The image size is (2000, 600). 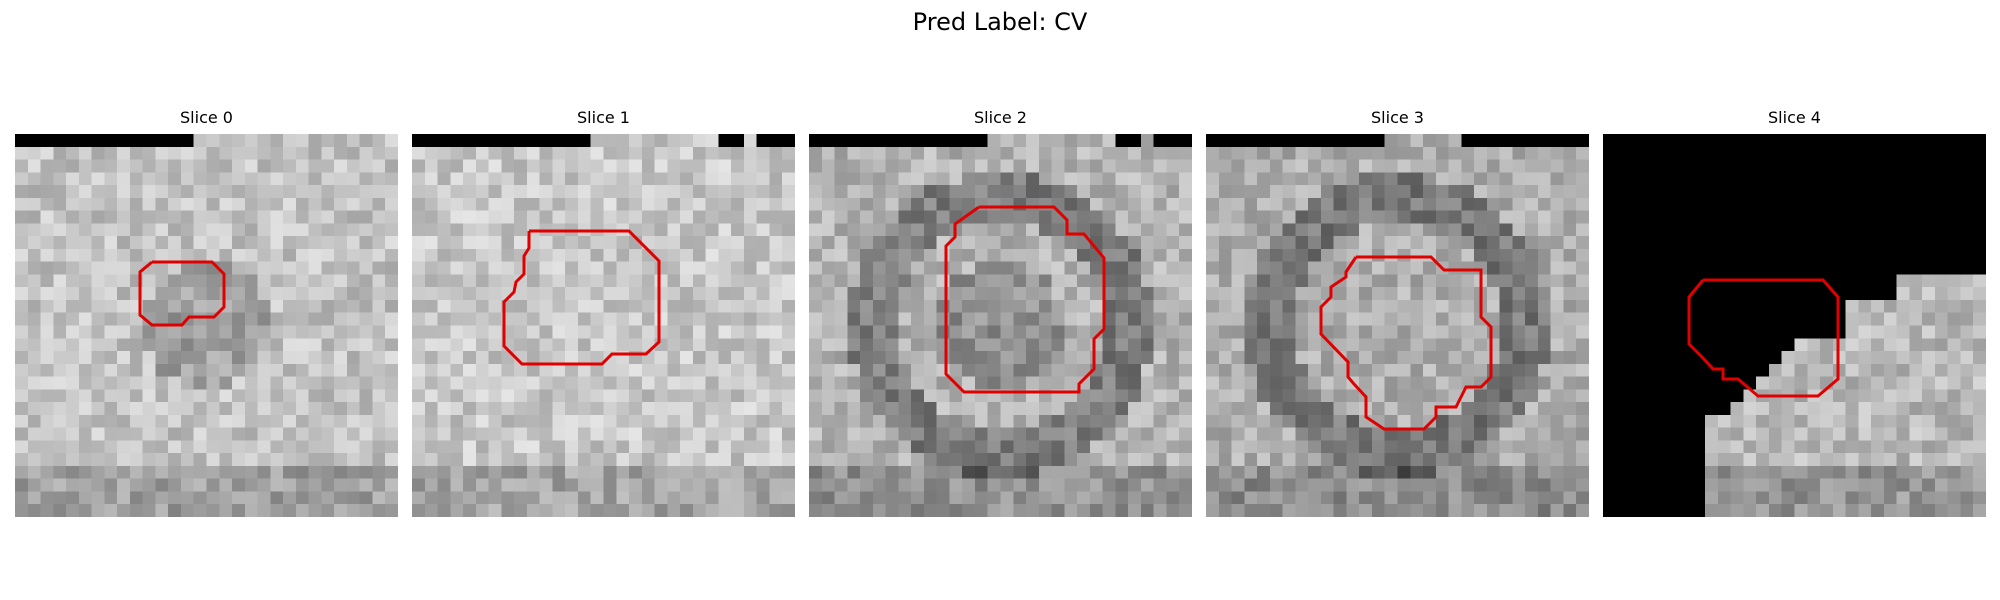 I want to click on slice-panel-1: Slice 1, so click(x=603, y=313).